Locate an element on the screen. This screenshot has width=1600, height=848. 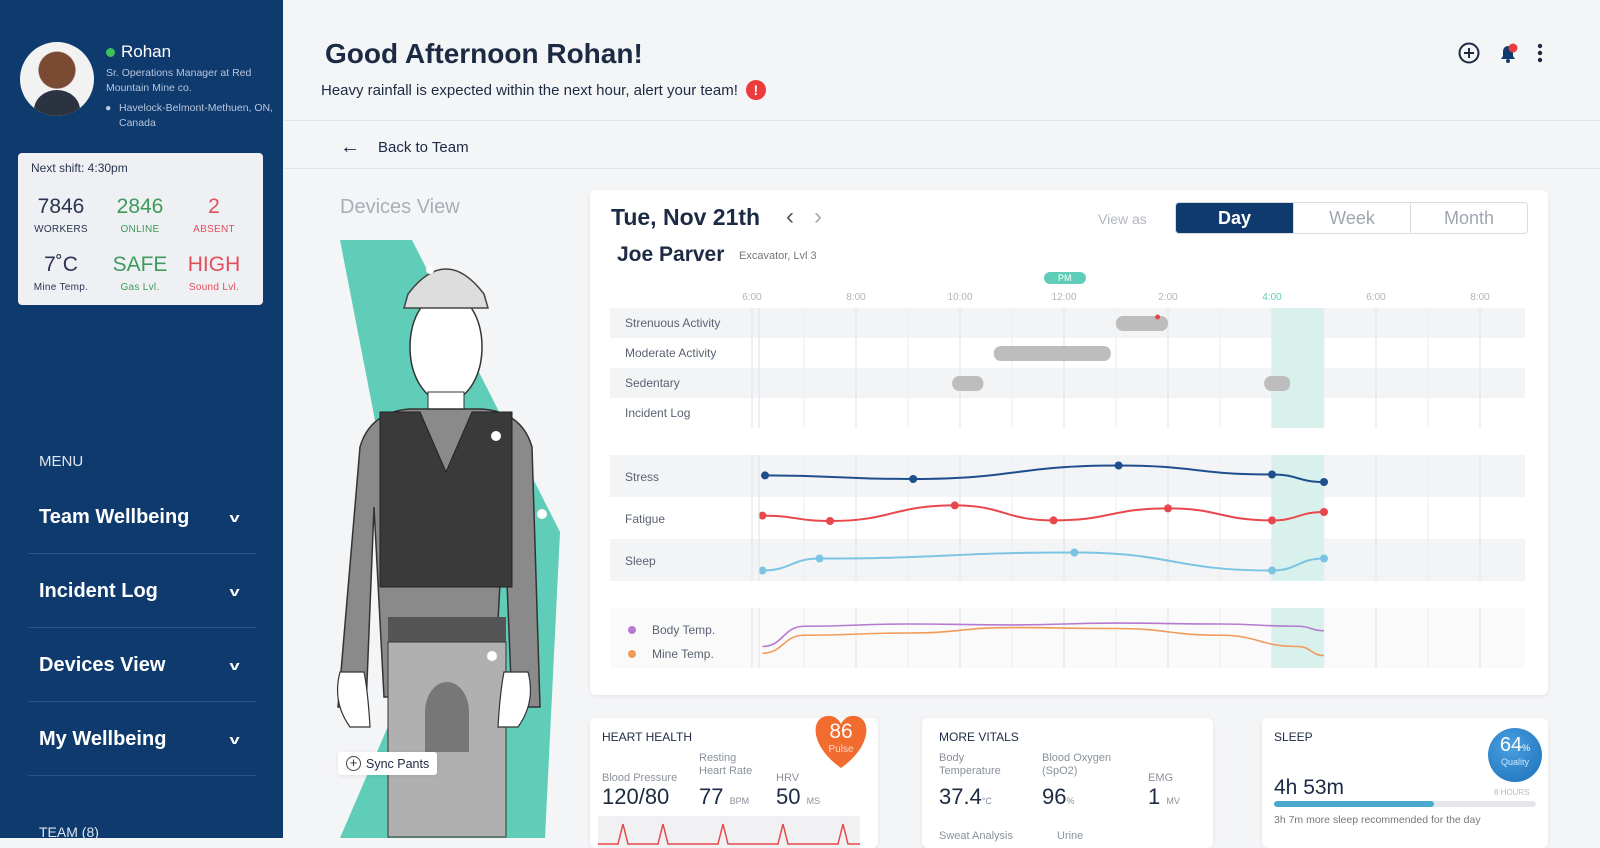
quality-label: Quality is located at coordinates (1514, 762).